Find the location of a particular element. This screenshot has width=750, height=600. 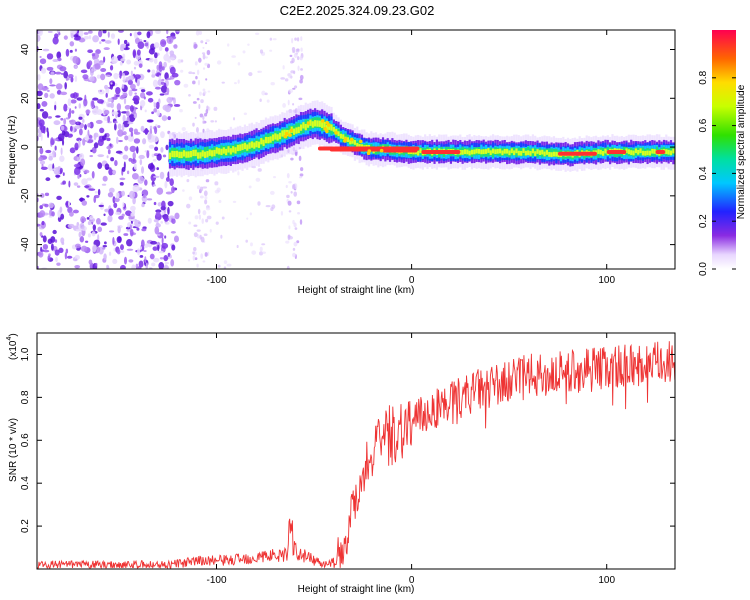

y-tick-label: -20 is located at coordinates (25, 195).